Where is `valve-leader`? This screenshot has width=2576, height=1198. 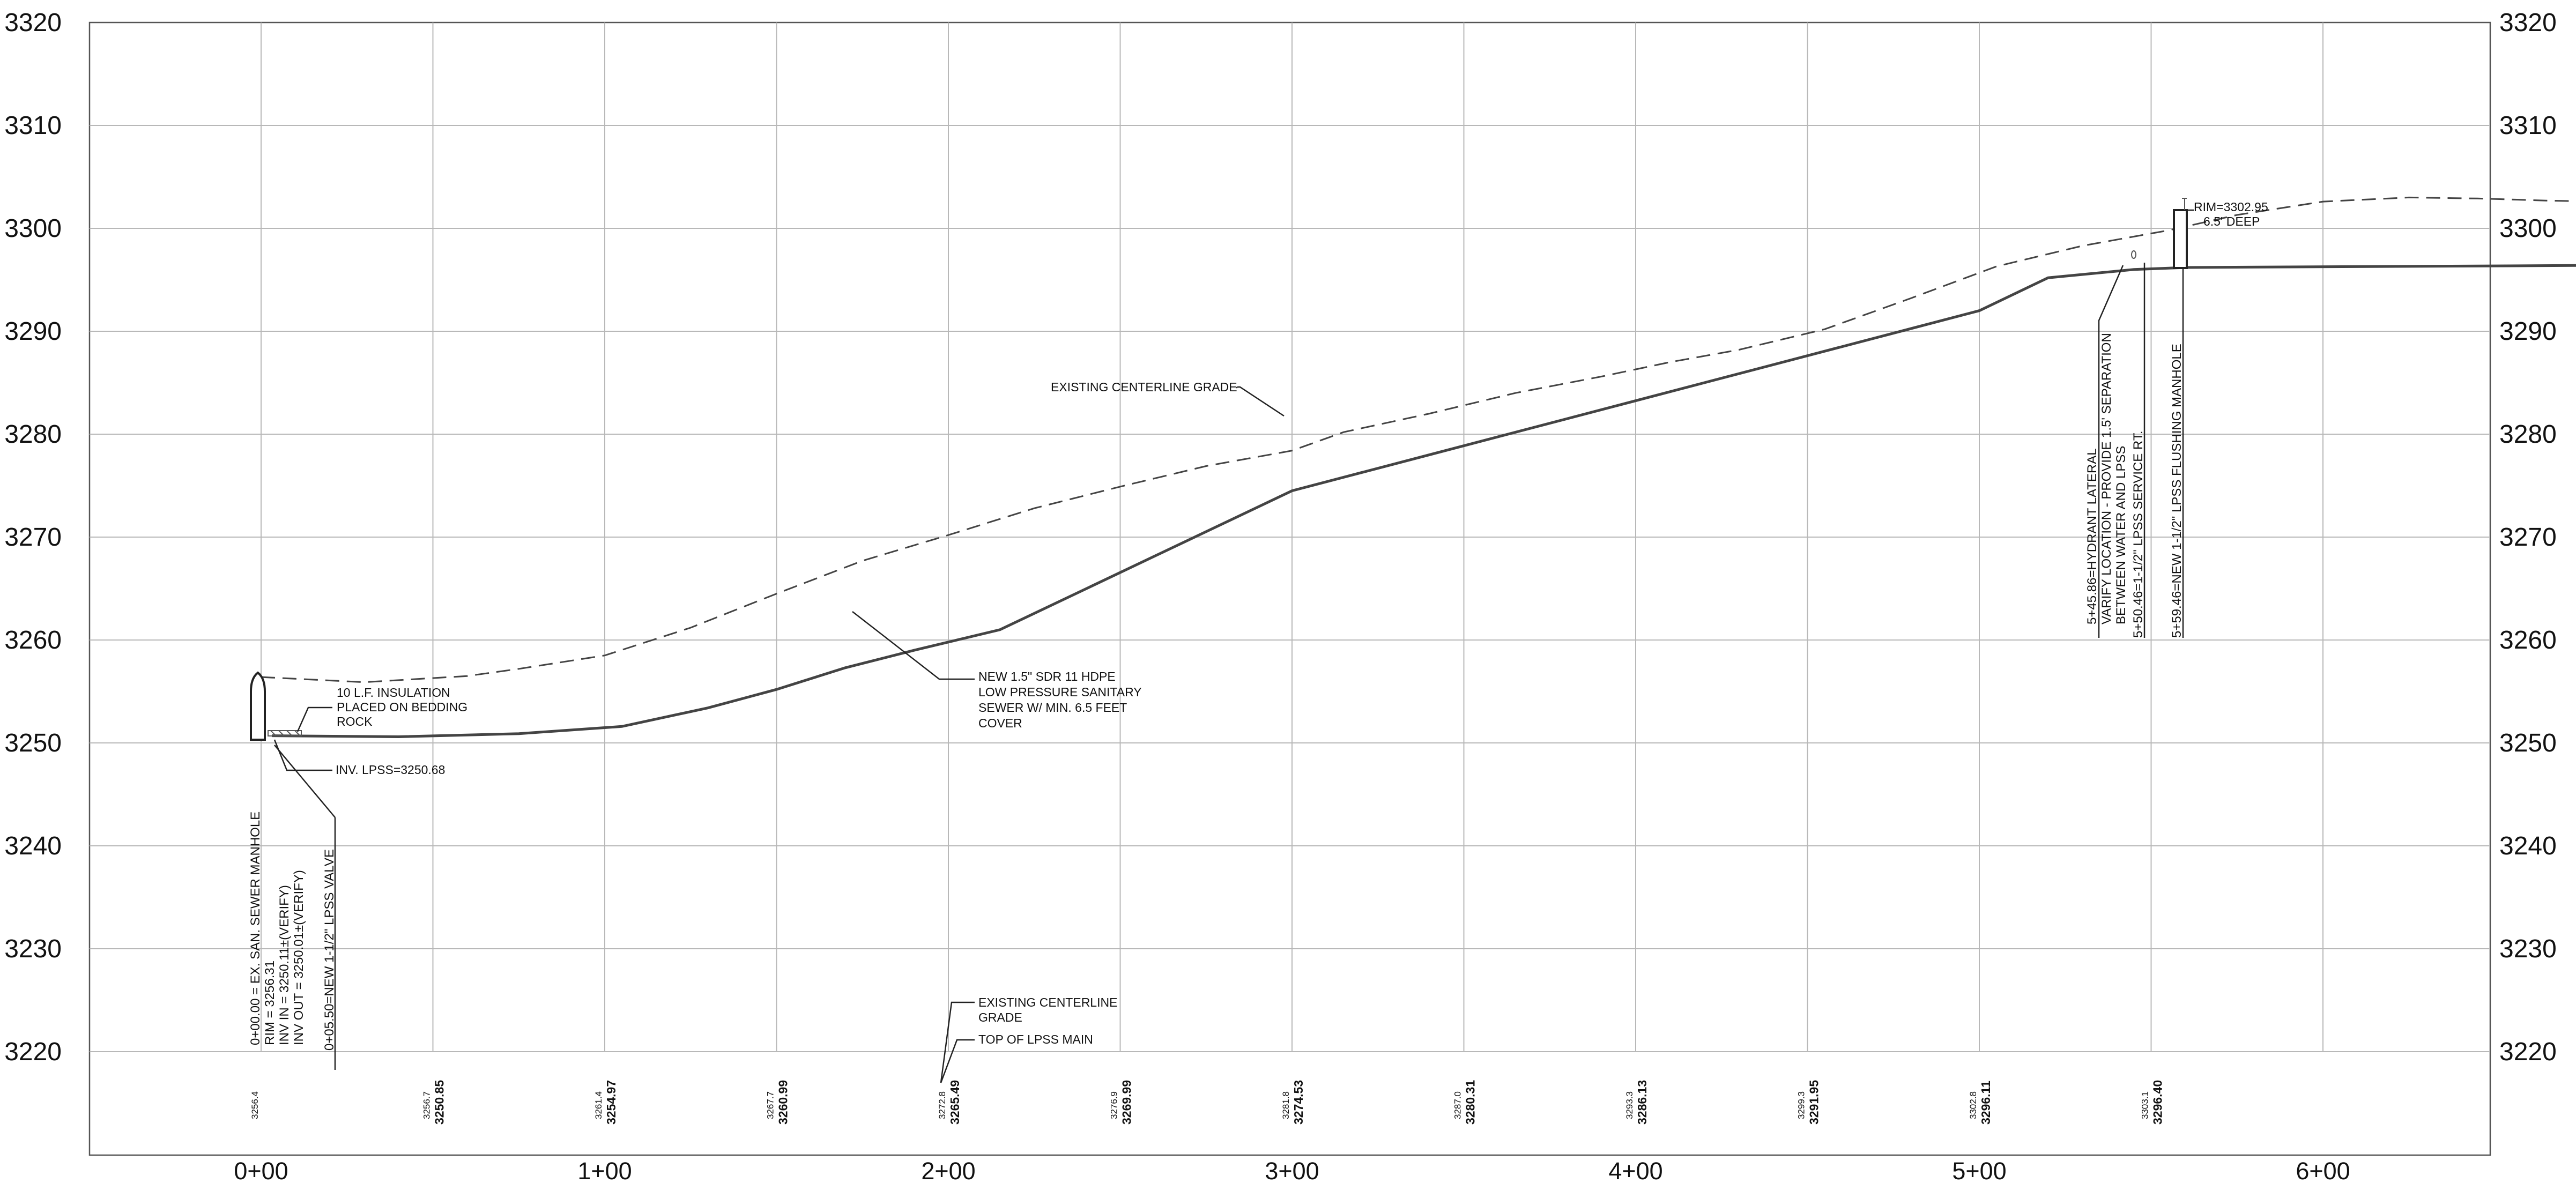 valve-leader is located at coordinates (305, 782).